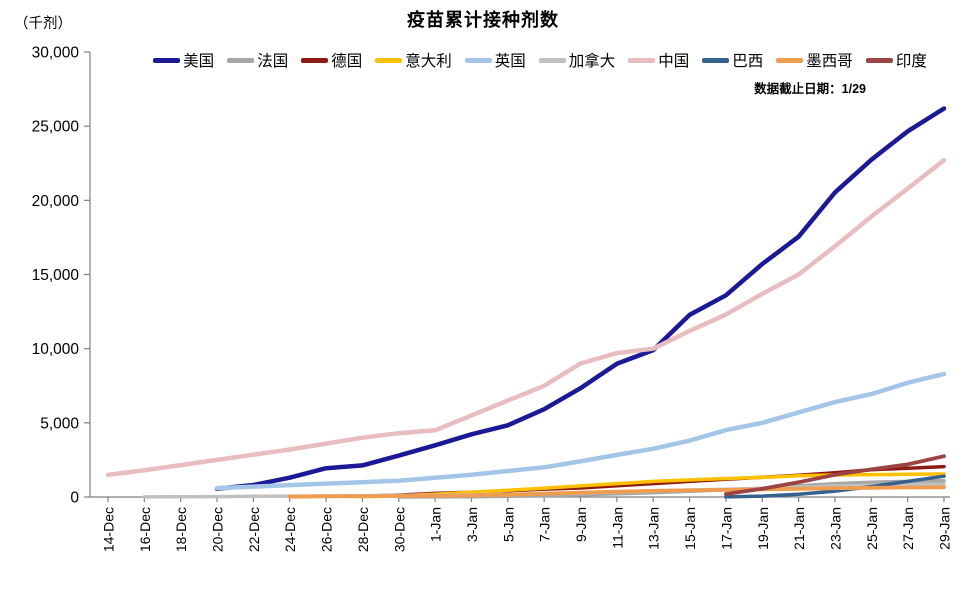 Image resolution: width=966 pixels, height=593 pixels. I want to click on x-tick-label: 25-Jan, so click(872, 528).